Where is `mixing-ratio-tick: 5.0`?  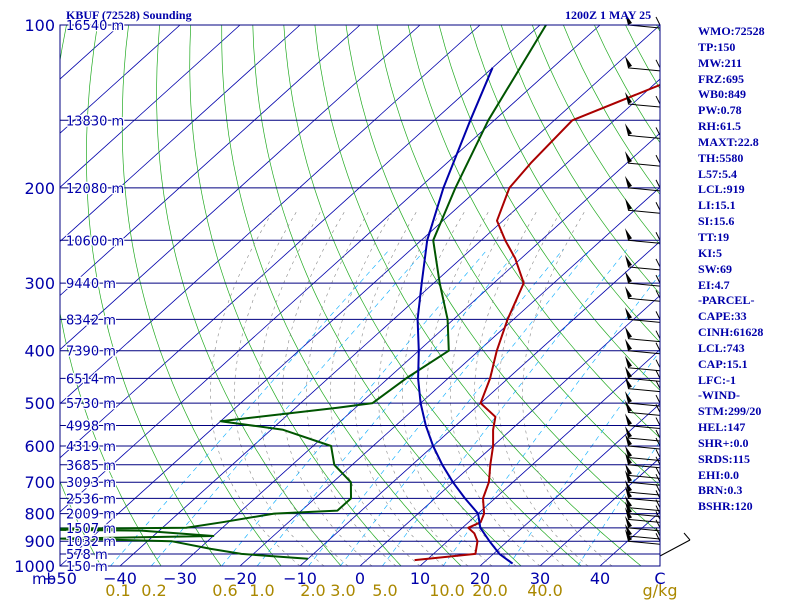
mixing-ratio-tick: 5.0 is located at coordinates (384, 590).